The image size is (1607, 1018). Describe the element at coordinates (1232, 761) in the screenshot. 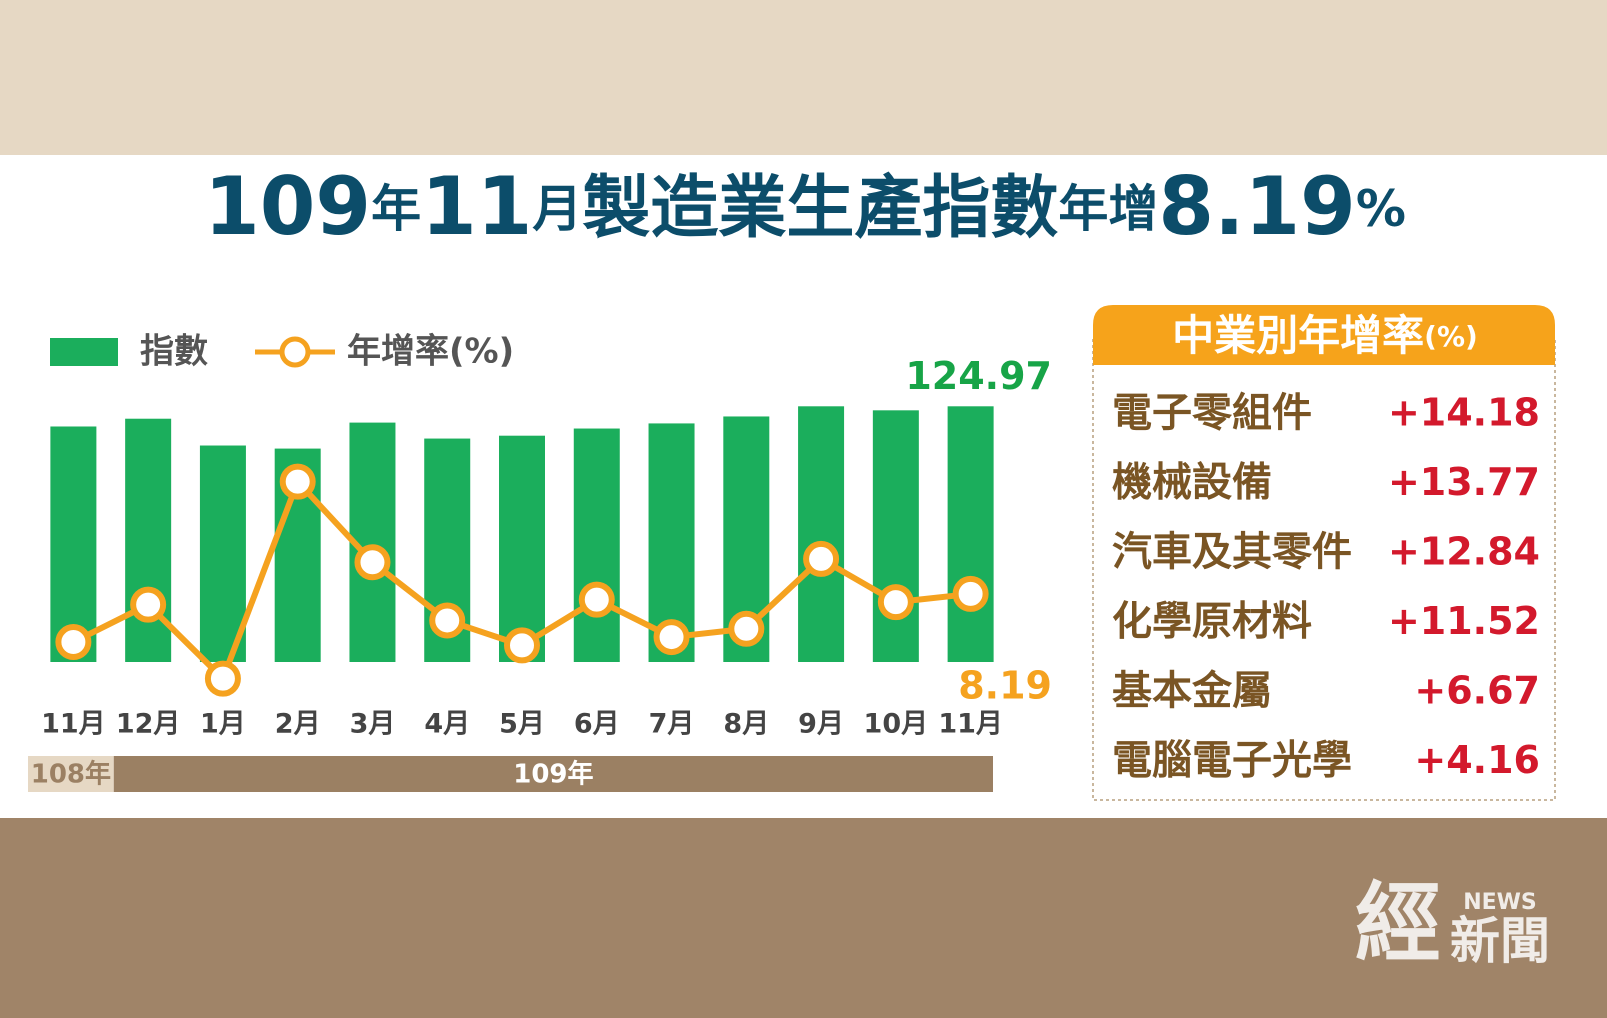

I see `industry-name: 電腦電子光學` at that location.